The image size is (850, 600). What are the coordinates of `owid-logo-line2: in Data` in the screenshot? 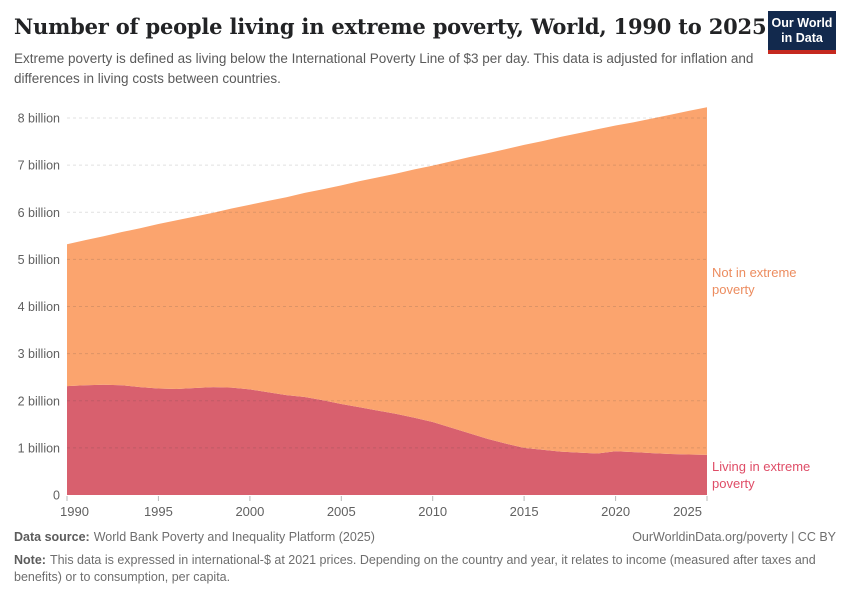 It's located at (802, 37).